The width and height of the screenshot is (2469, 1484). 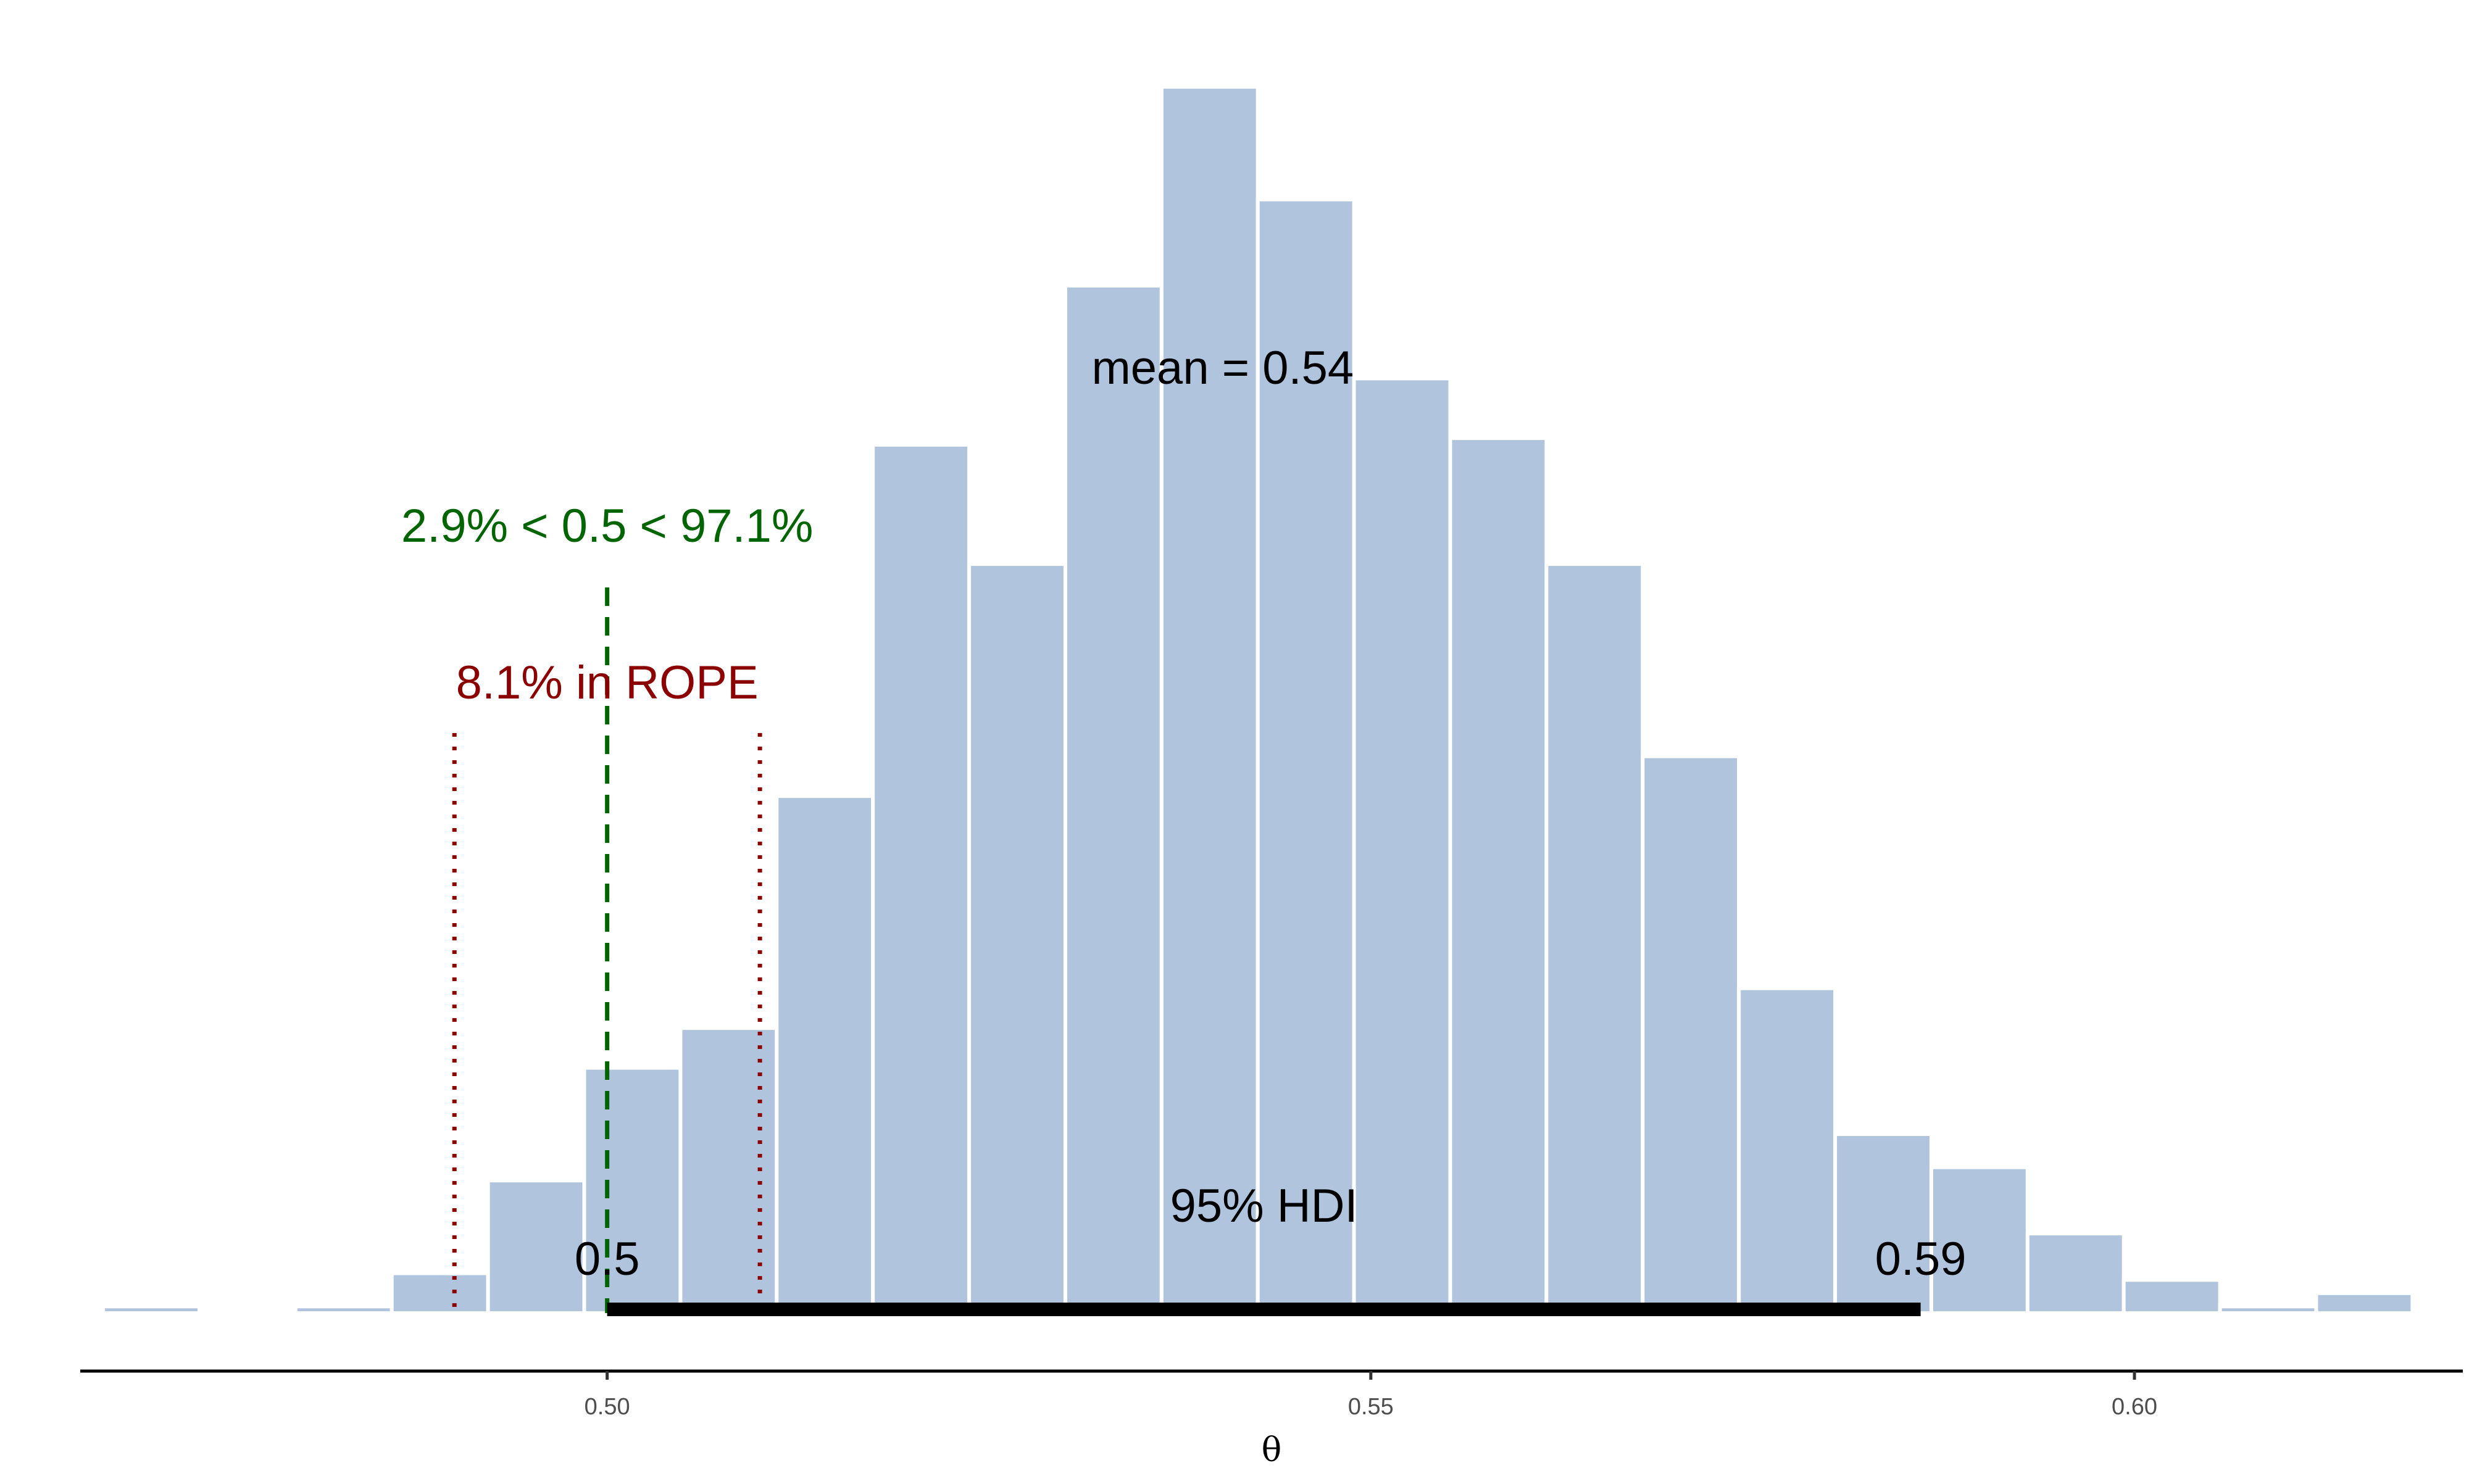 I want to click on mean-annotation: mean = 0.54, so click(x=1222, y=368).